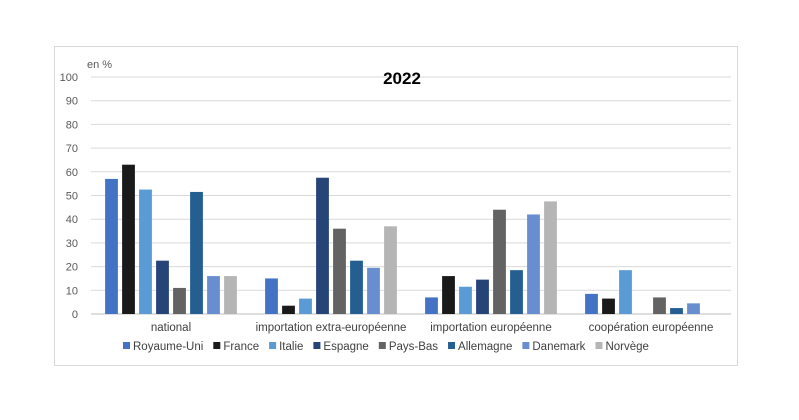  Describe the element at coordinates (273, 345) in the screenshot. I see `legend-swatch-Italie` at that location.